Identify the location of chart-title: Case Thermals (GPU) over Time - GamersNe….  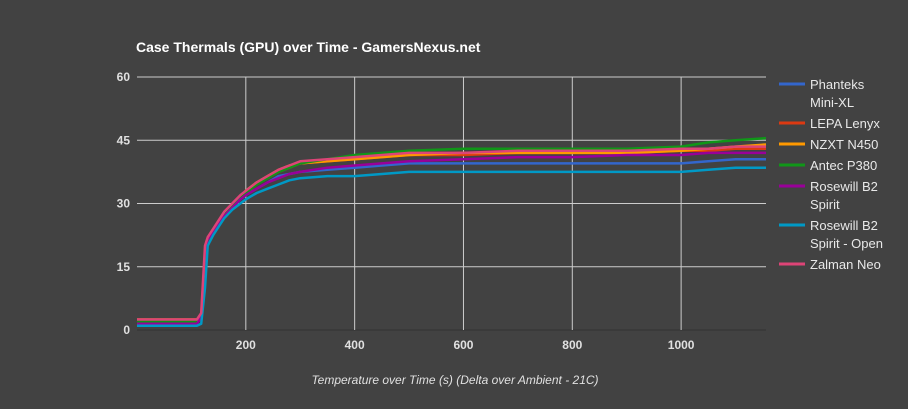
(308, 47).